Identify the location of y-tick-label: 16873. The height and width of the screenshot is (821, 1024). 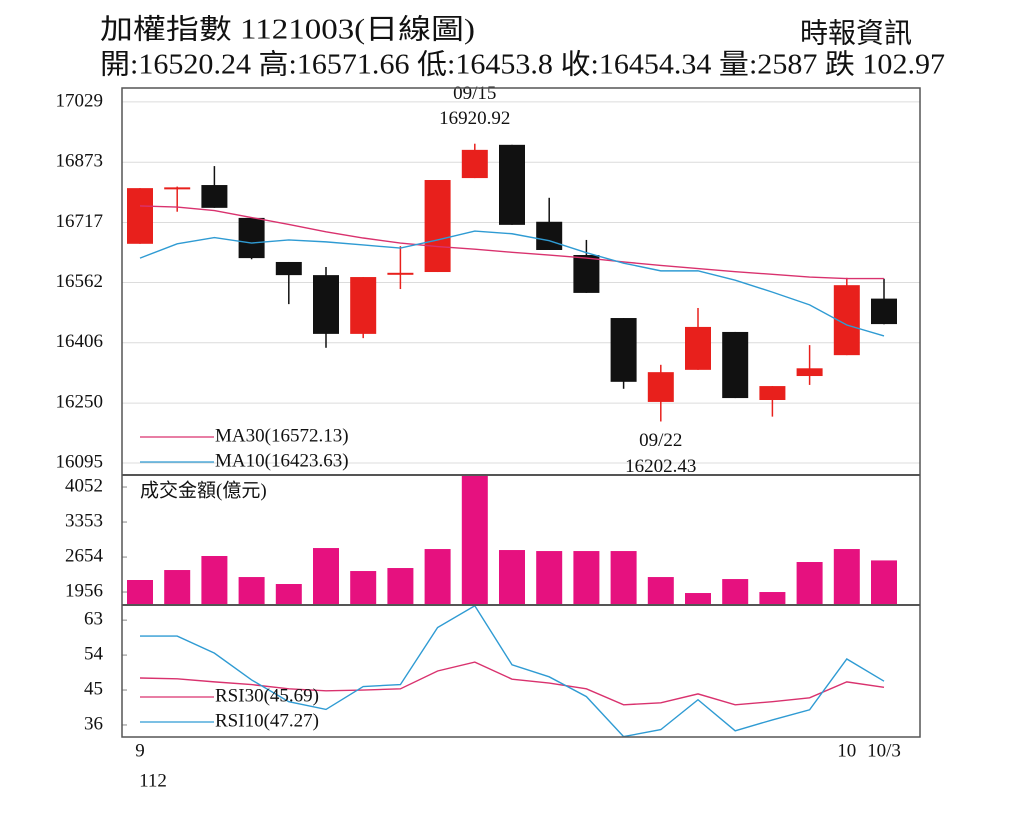
(80, 161).